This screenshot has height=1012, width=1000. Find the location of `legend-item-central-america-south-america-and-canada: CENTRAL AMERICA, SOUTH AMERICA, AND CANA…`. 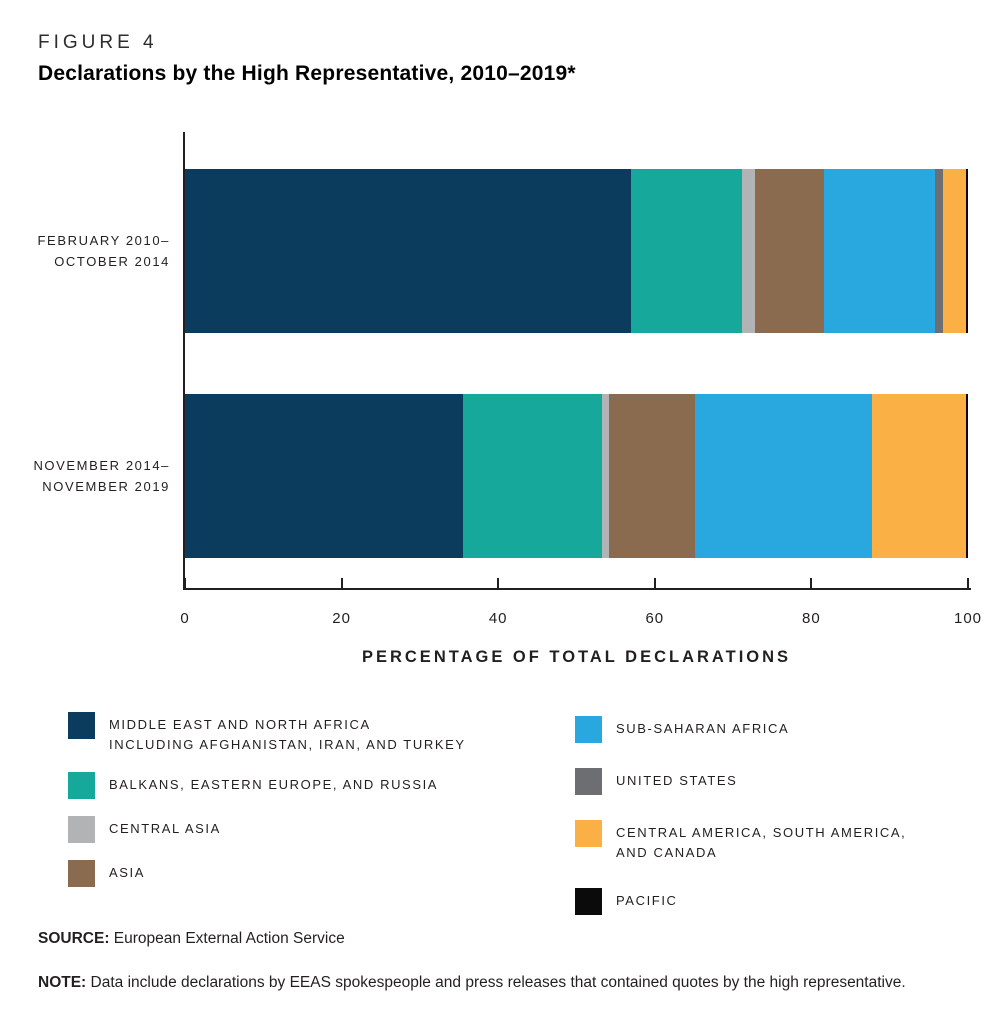

legend-item-central-america-south-america-and-canada: CENTRAL AMERICA, SOUTH AMERICA, AND CANA… is located at coordinates (785, 841).